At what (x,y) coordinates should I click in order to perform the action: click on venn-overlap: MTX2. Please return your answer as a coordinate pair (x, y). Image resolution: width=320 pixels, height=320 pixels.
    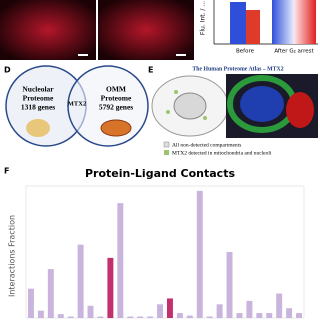
    Looking at the image, I should click on (77, 103).